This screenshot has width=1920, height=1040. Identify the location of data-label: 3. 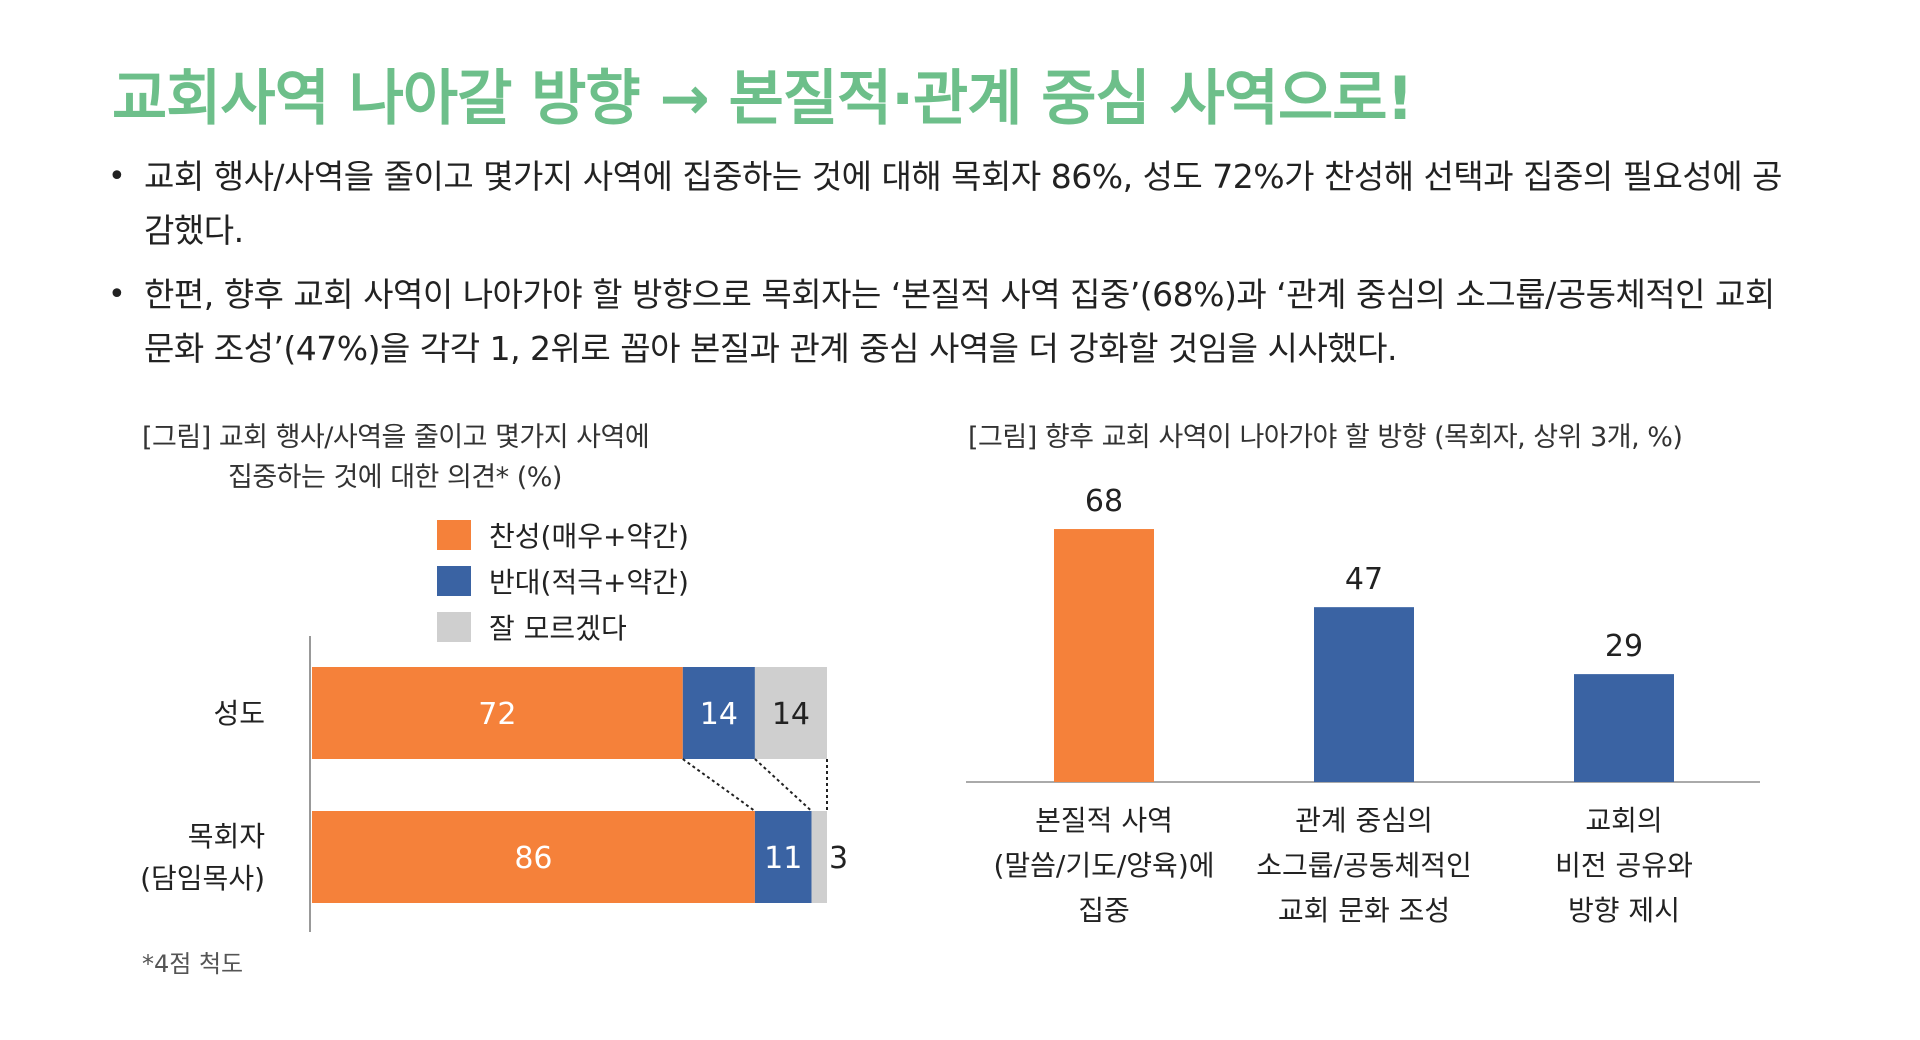
(838, 858).